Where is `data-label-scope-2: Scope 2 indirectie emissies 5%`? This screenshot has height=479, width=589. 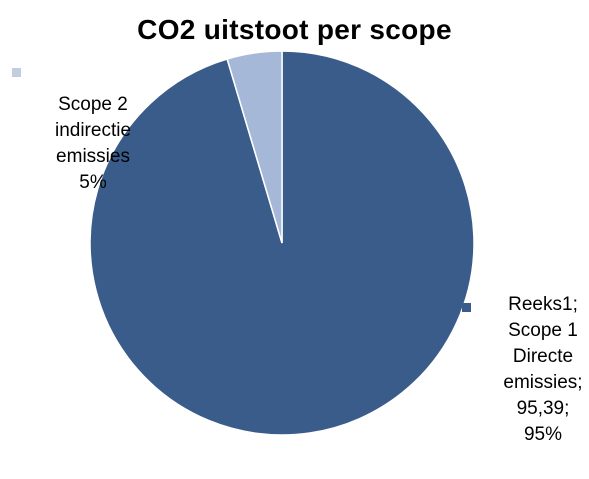
data-label-scope-2: Scope 2 indirectie emissies 5% is located at coordinates (93, 143).